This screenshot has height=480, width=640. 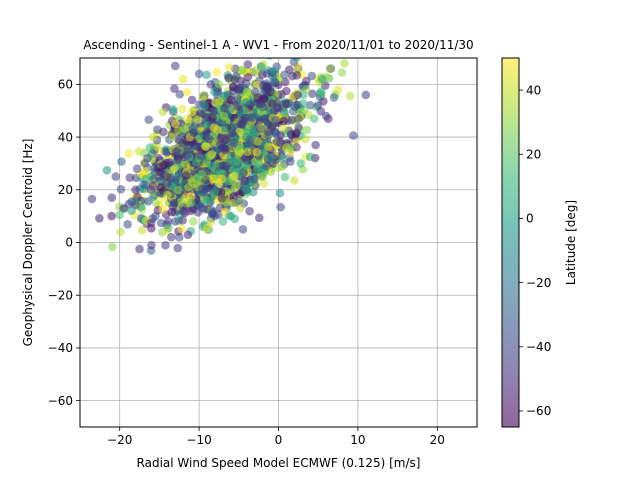 I want to click on x-axis-ticks: −20 −10 0 10 20, so click(x=276, y=437).